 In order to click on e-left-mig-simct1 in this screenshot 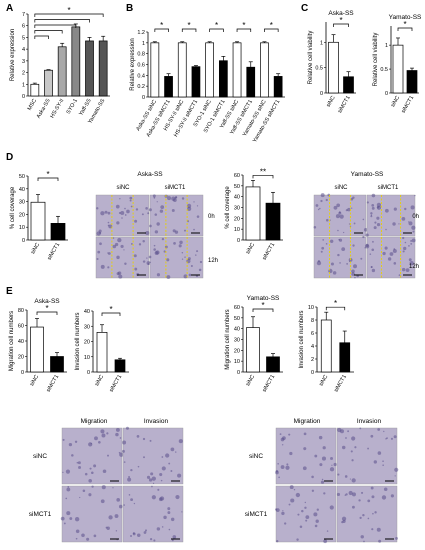, I will do `click(91, 514)`.